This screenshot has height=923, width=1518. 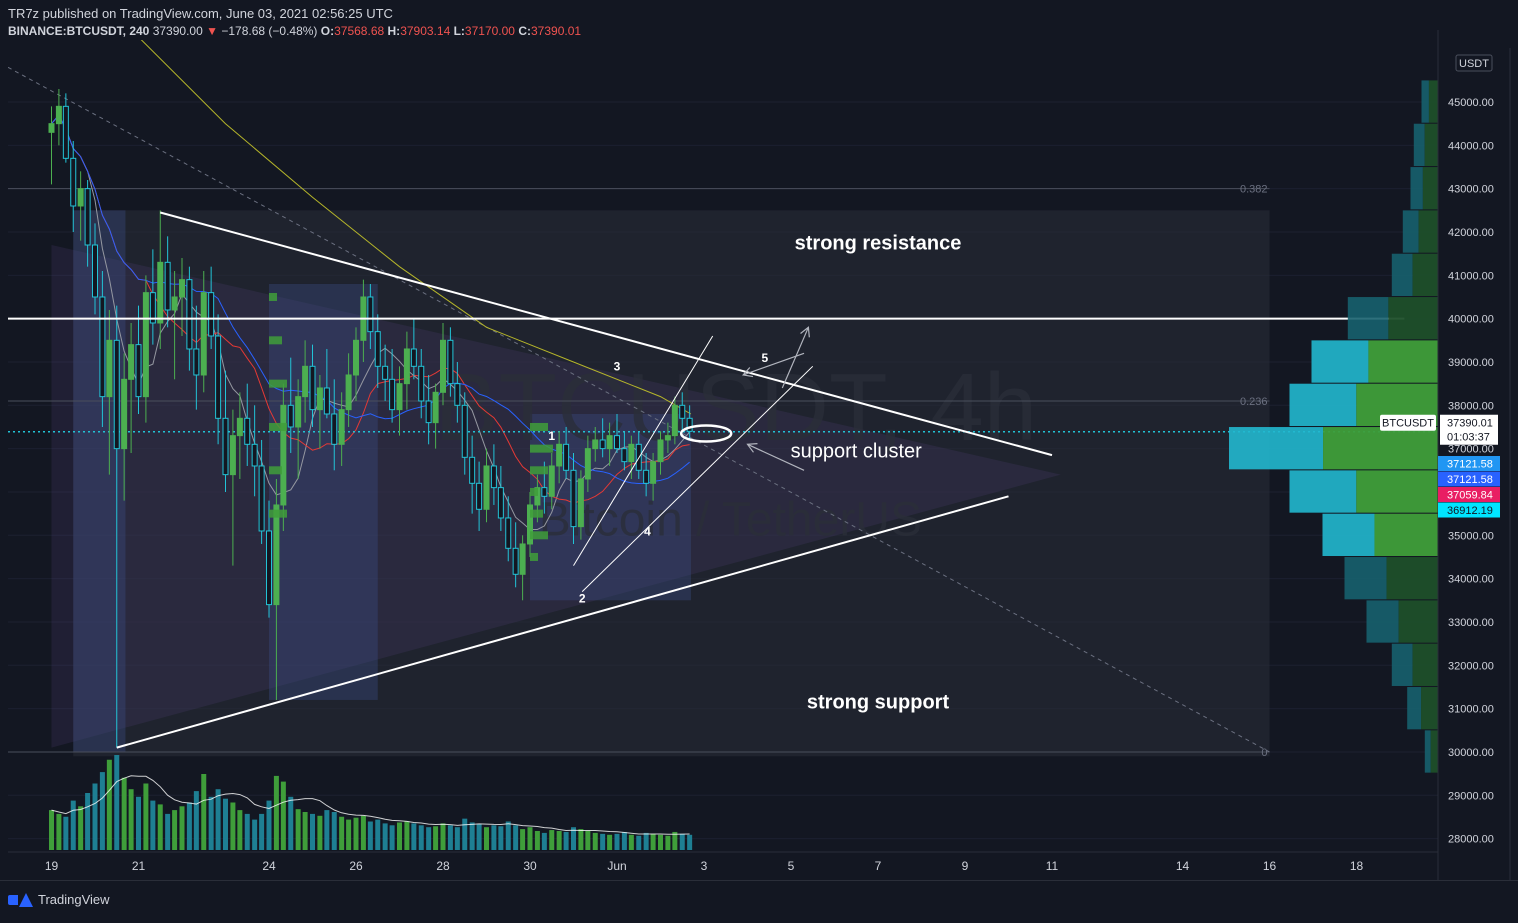 What do you see at coordinates (647, 531) in the screenshot?
I see `annotation-label: 4` at bounding box center [647, 531].